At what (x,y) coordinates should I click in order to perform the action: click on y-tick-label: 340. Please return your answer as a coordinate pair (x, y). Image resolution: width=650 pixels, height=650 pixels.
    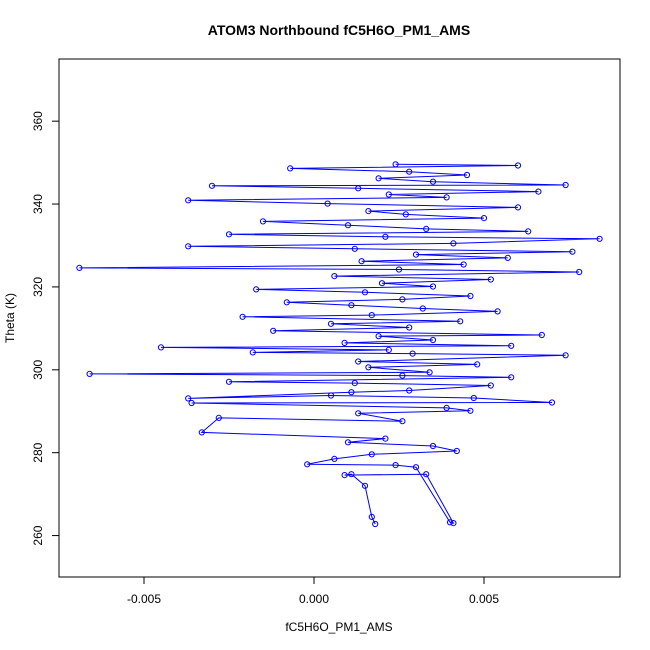
    Looking at the image, I should click on (38, 204).